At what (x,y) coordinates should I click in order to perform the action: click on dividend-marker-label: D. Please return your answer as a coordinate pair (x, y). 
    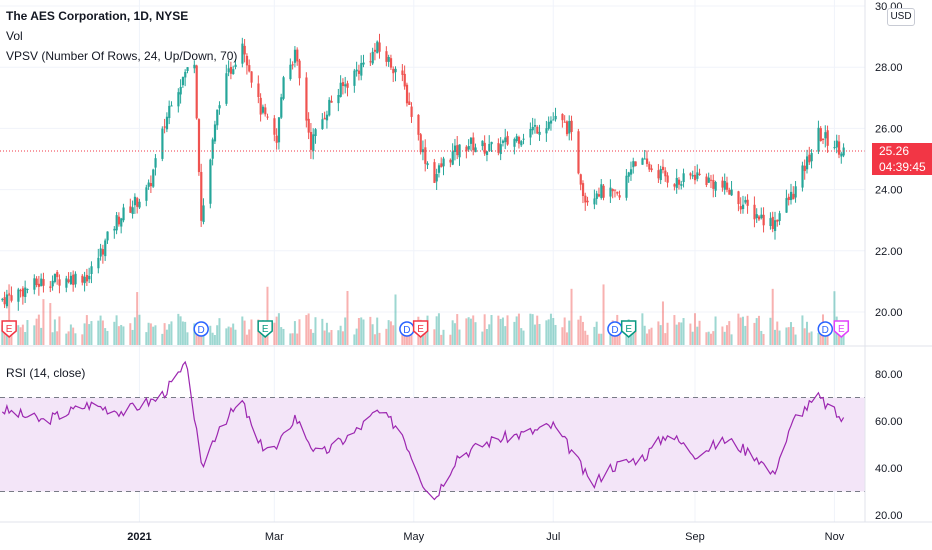
    Looking at the image, I should click on (614, 330).